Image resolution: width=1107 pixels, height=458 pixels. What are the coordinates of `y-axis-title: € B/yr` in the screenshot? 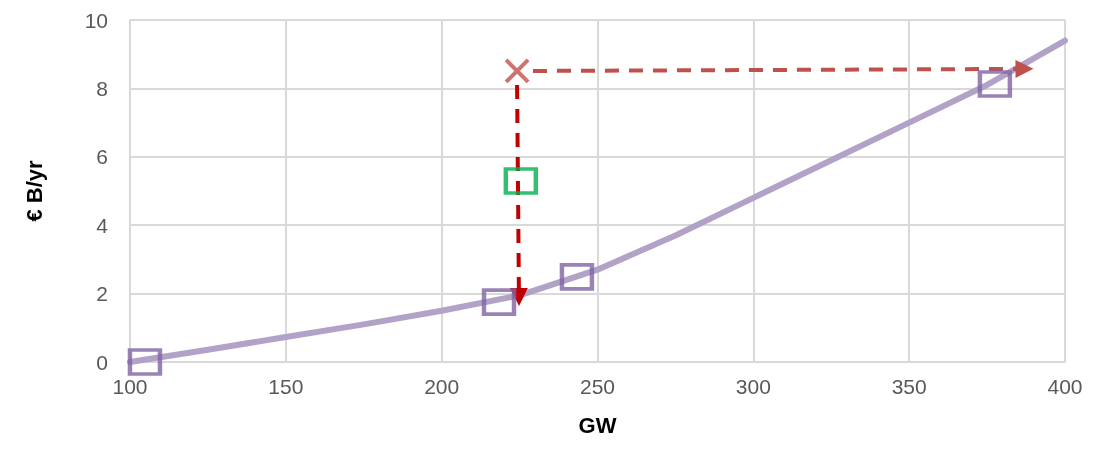 It's located at (34, 191).